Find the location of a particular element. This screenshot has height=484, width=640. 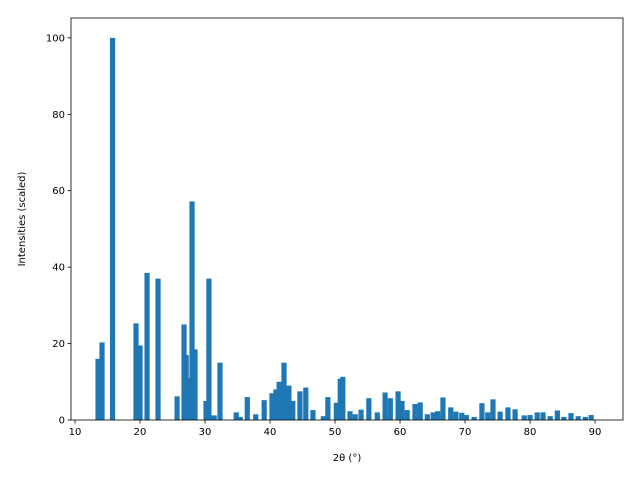

x-tick-label: 30 is located at coordinates (205, 432).